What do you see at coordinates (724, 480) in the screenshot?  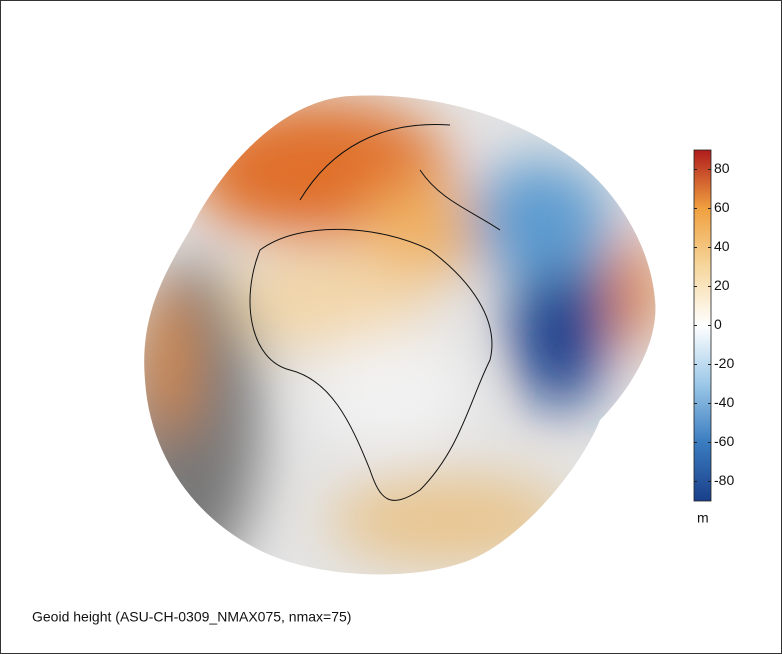 I see `tick-label: -80` at bounding box center [724, 480].